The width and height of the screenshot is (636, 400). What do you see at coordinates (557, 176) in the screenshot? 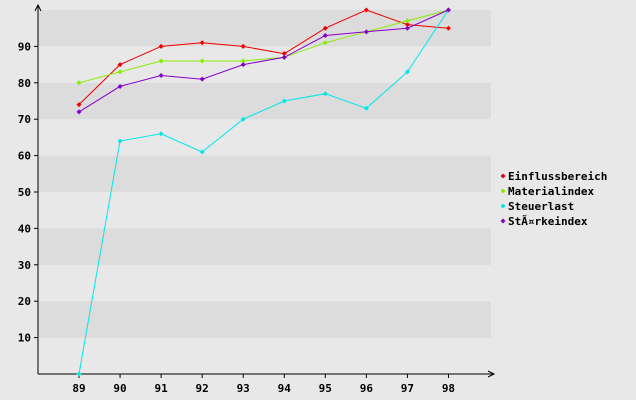
I see `legend-label: Einflussbereich` at bounding box center [557, 176].